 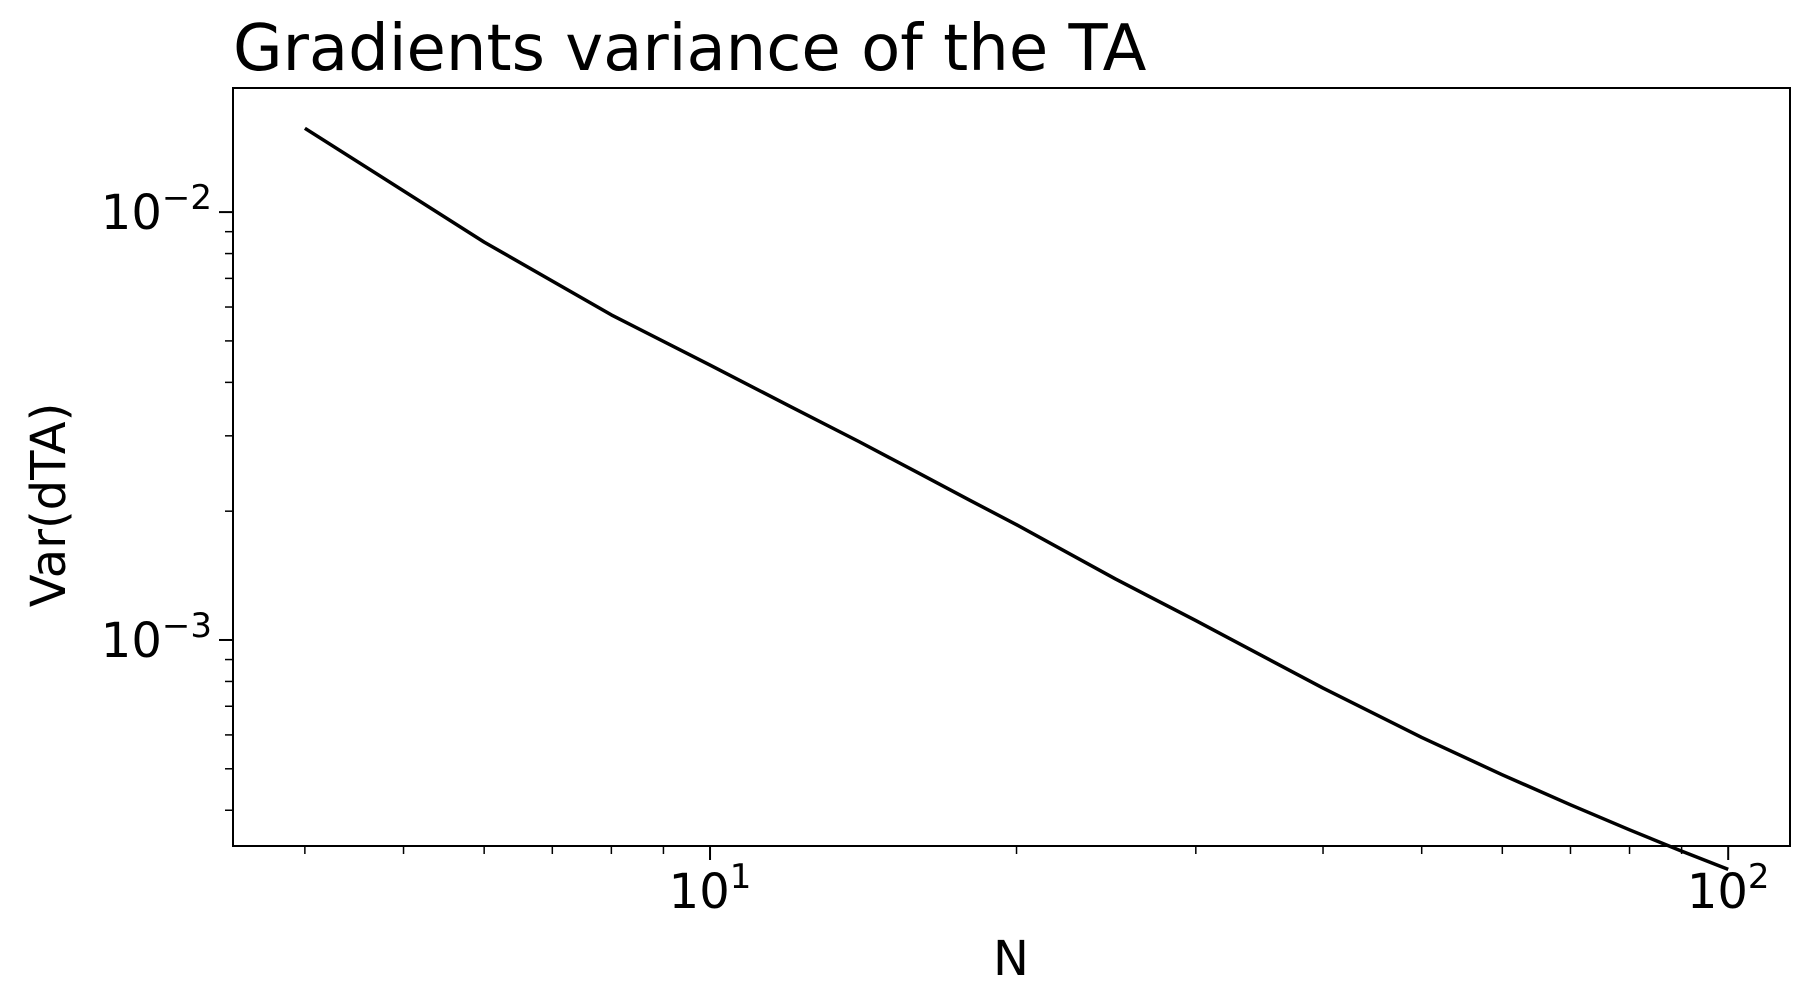 I want to click on y-tick-label: 10⁻², so click(x=156, y=209).